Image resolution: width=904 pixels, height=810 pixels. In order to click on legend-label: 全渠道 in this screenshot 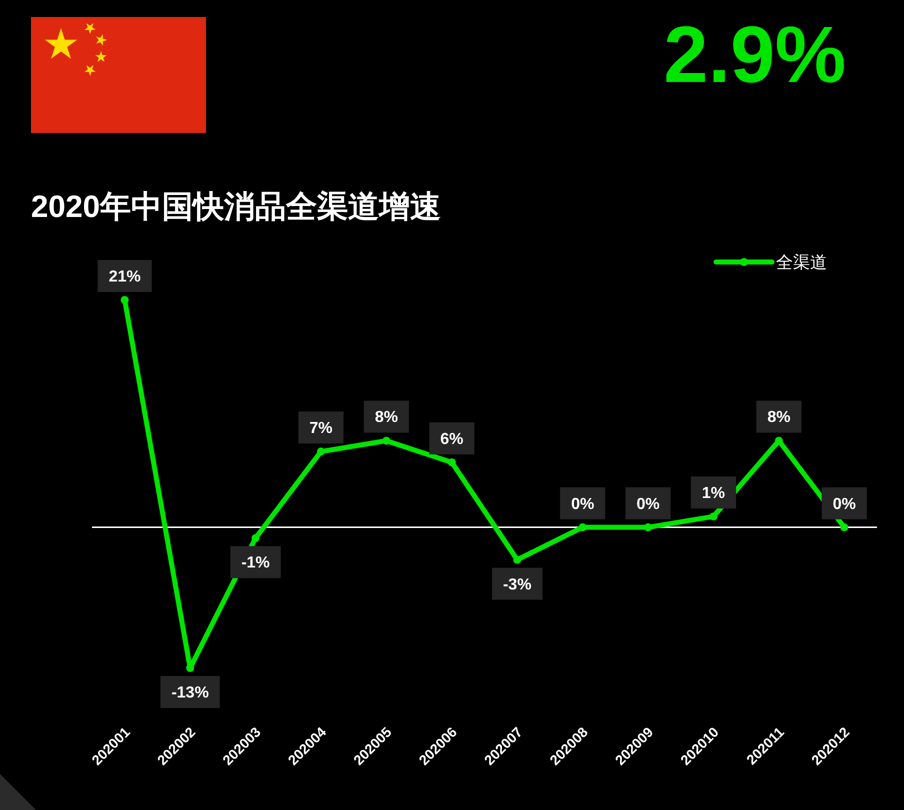, I will do `click(801, 262)`.